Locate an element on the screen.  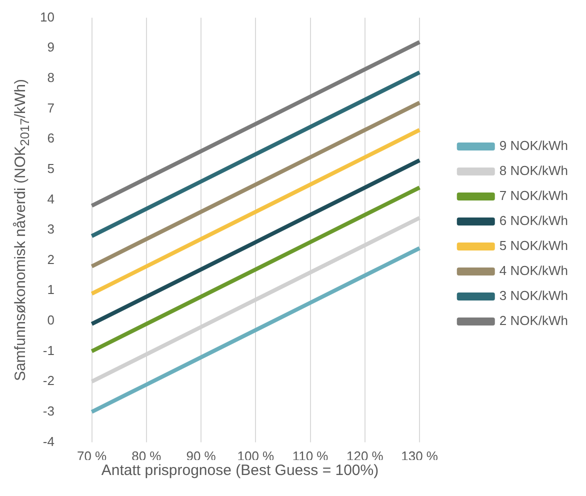
y-tick-label: -1 is located at coordinates (48, 350).